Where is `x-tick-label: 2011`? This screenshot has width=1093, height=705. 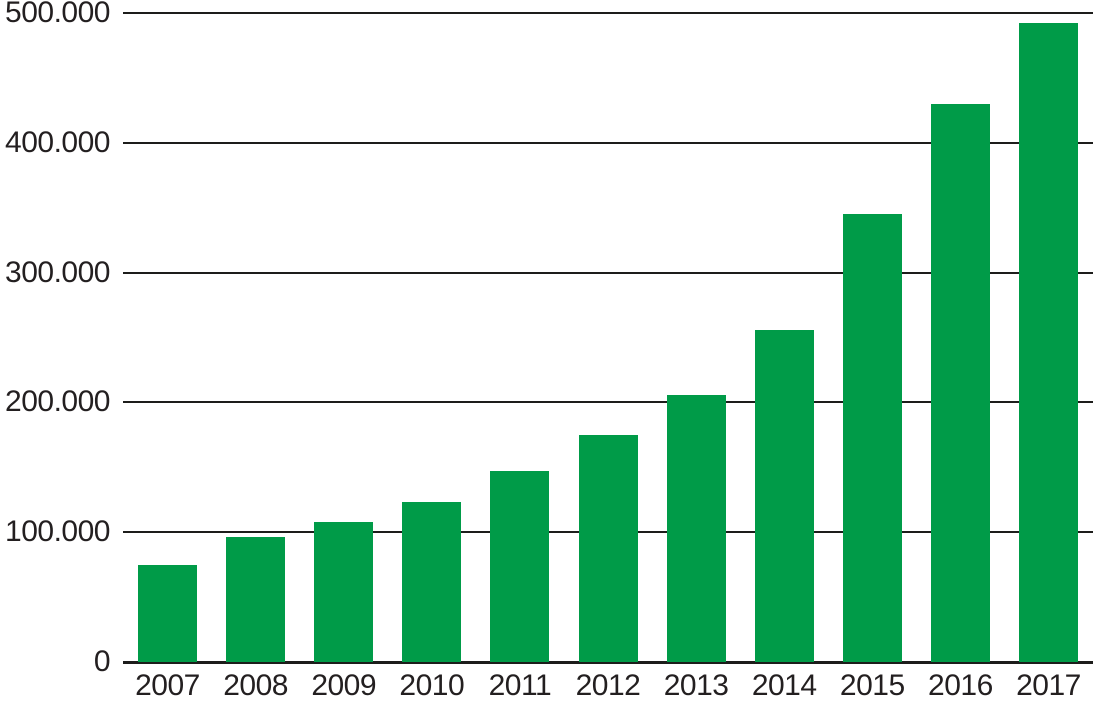
x-tick-label: 2011 is located at coordinates (520, 685).